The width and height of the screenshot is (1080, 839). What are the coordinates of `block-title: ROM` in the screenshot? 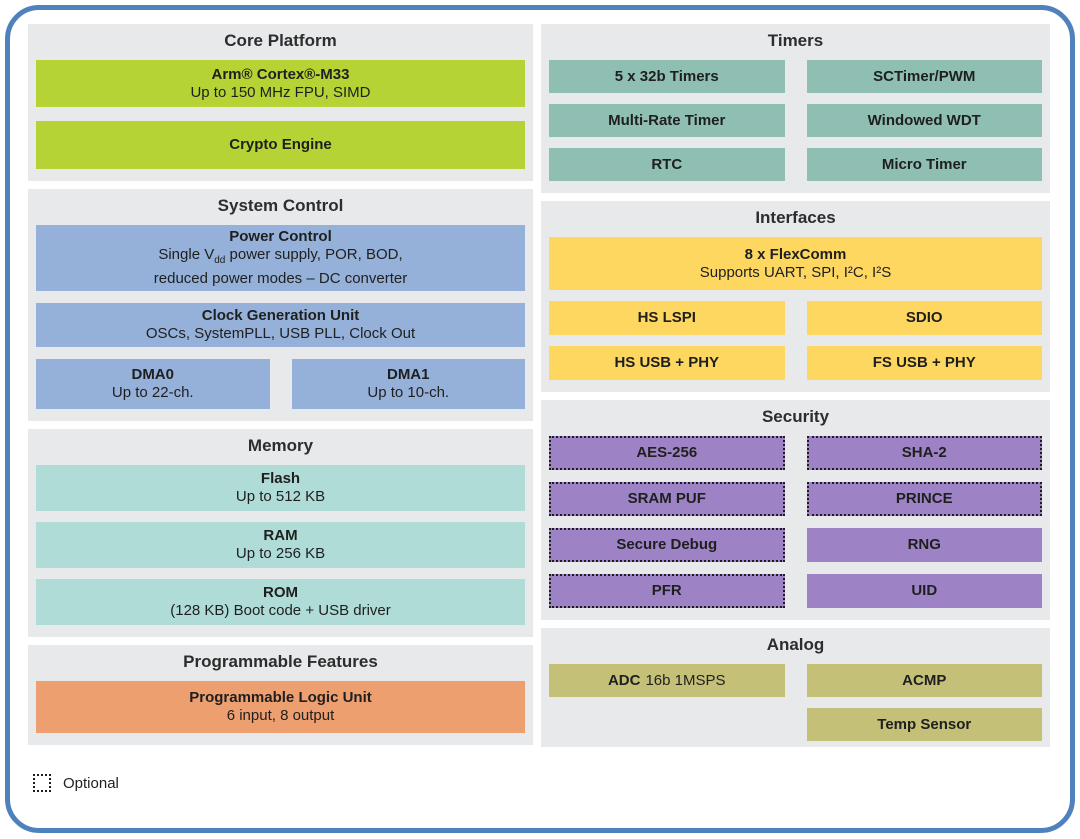 It's located at (280, 592).